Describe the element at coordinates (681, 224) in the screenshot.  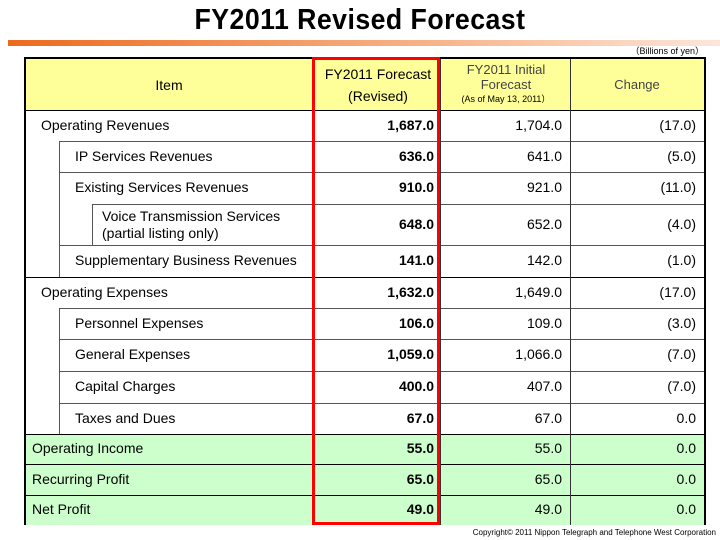
I see `cell-change: (4.0)` at that location.